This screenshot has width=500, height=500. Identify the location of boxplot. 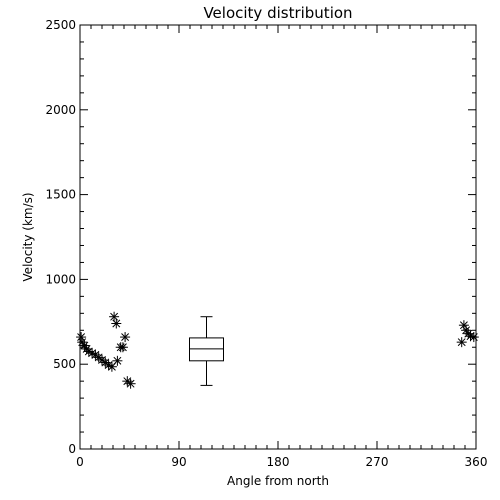
(206, 351).